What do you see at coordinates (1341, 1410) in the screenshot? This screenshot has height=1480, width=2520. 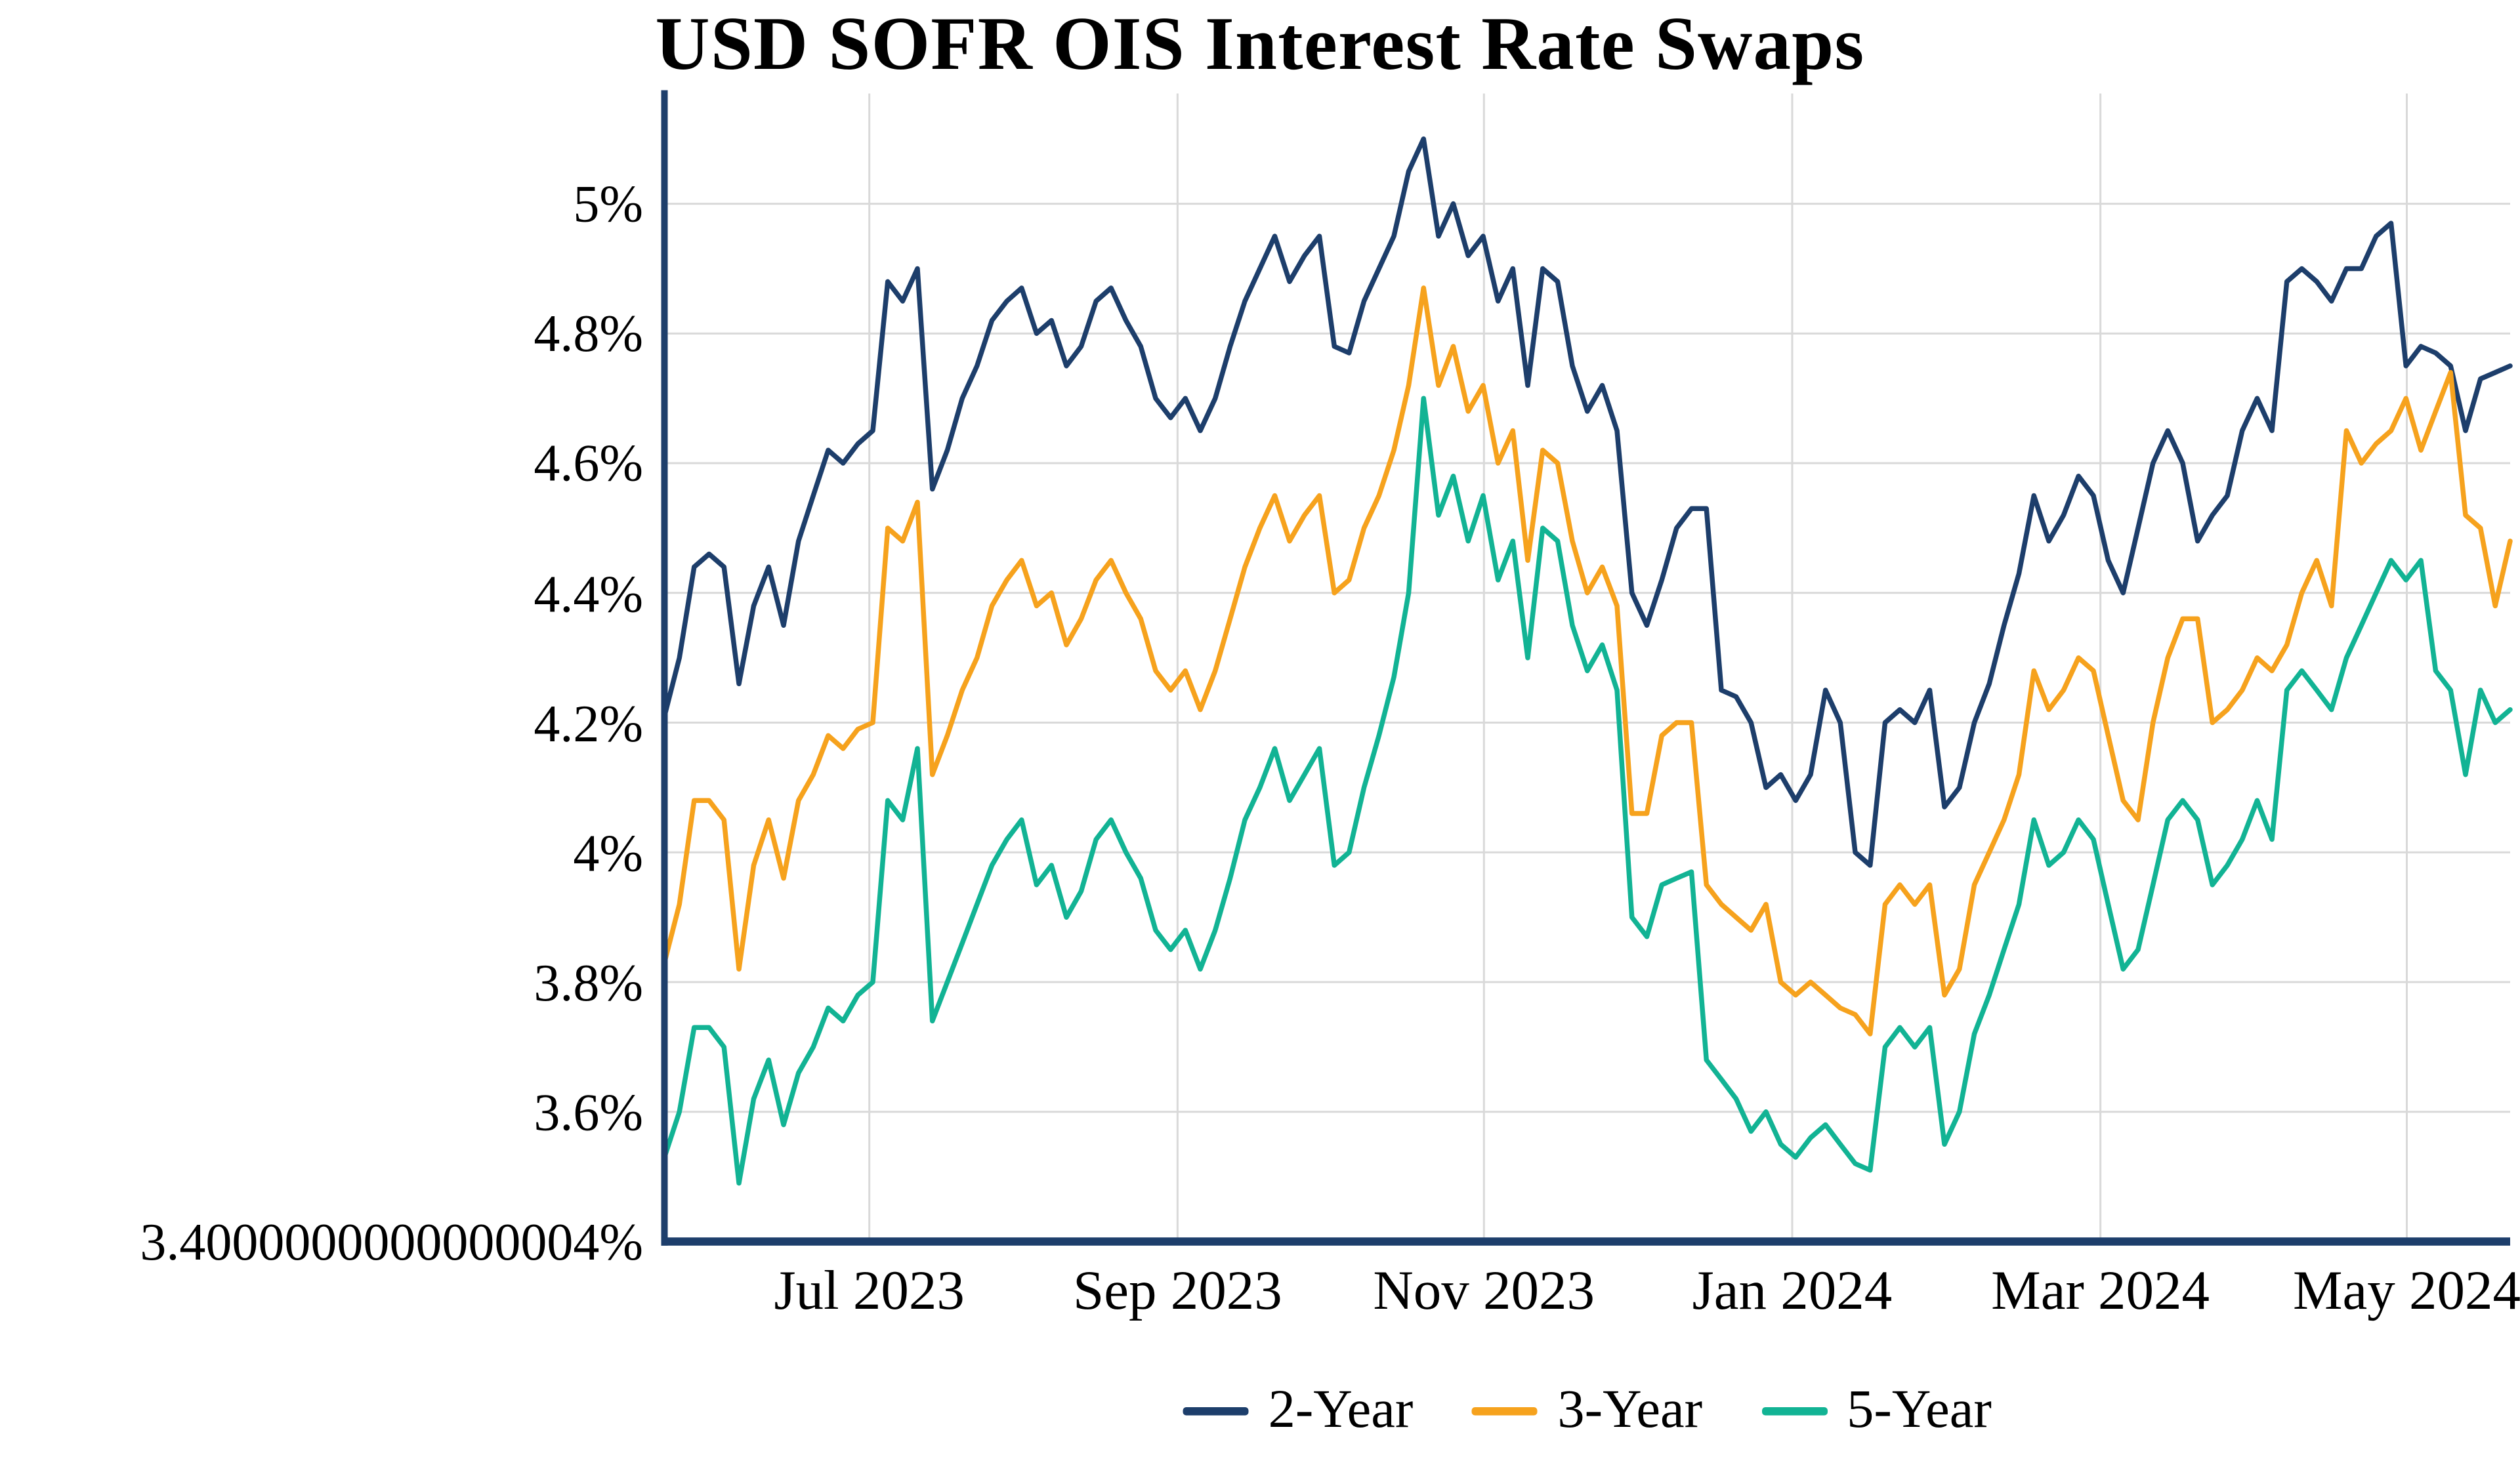 I see `legend-label: 2-Year` at bounding box center [1341, 1410].